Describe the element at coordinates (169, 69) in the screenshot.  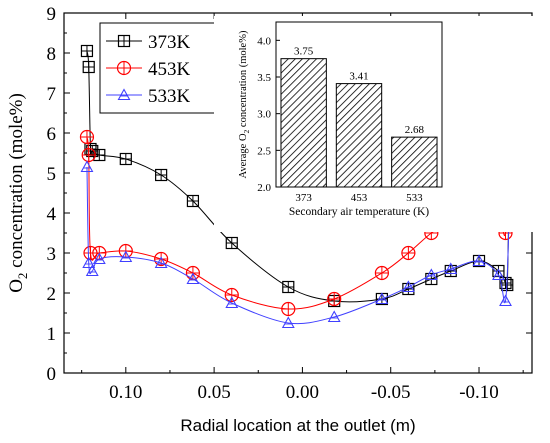
I see `legend-label: 453K` at that location.